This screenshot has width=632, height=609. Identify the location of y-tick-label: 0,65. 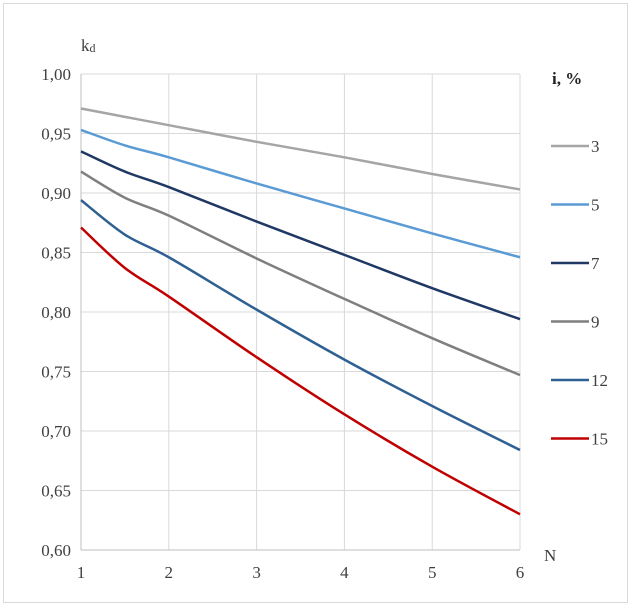
(56, 491).